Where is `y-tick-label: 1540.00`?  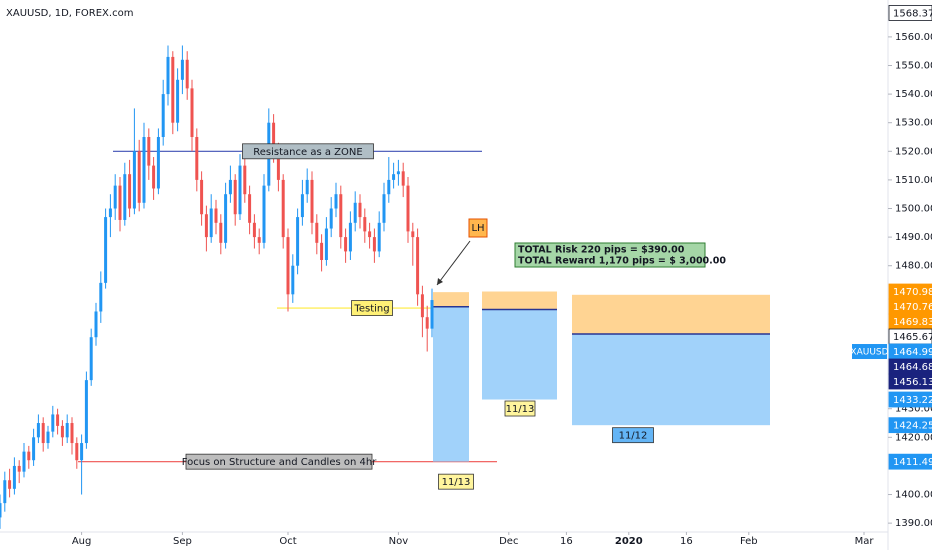 y-tick-label: 1540.00 is located at coordinates (913, 94).